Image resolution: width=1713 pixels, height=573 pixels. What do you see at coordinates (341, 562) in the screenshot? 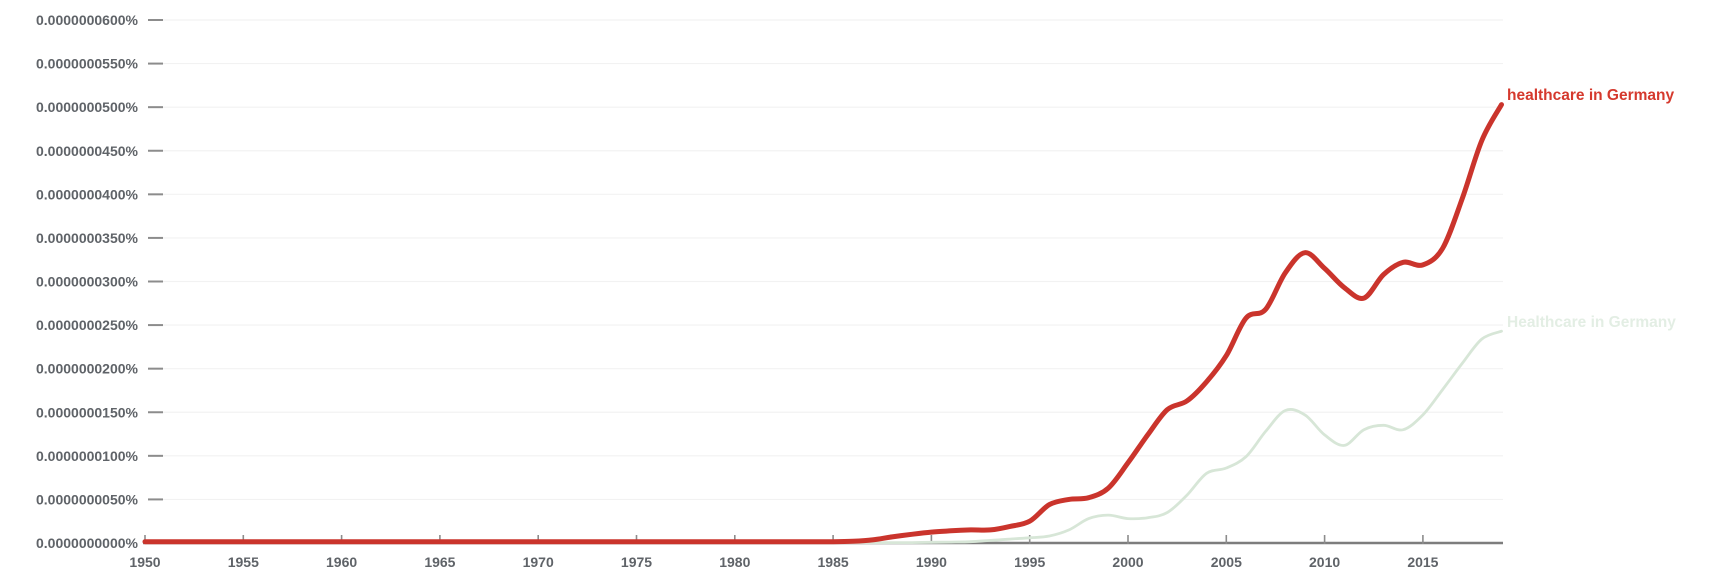
I see `x-tick-label: 1960` at bounding box center [341, 562].